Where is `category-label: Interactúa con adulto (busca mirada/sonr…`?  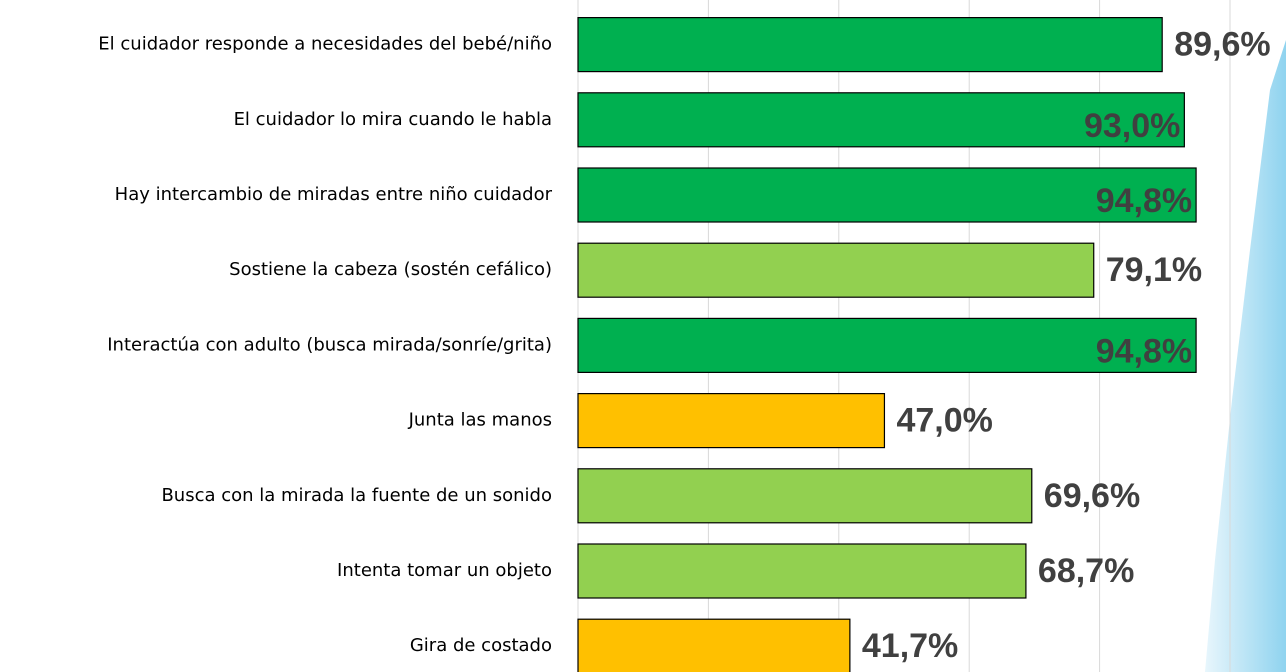 category-label: Interactúa con adulto (busca mirada/sonr… is located at coordinates (329, 344).